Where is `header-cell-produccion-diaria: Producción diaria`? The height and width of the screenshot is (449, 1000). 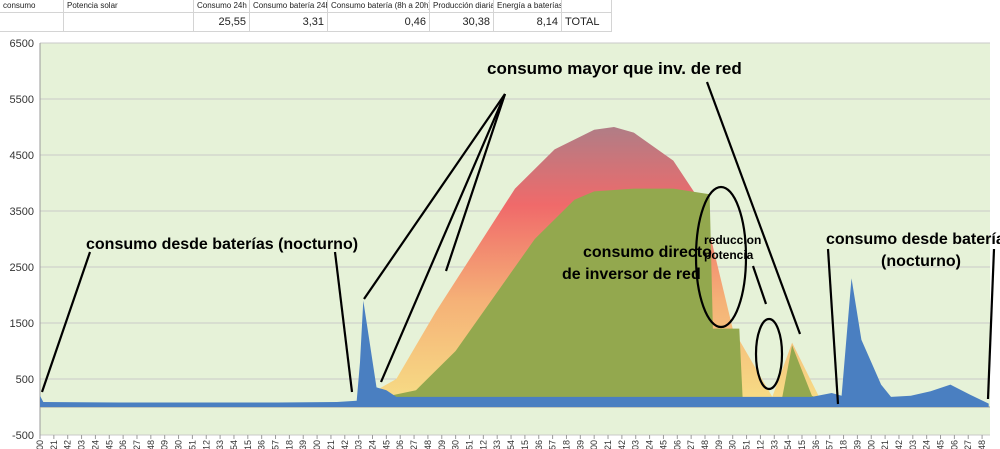
header-cell-produccion-diaria: Producción diaria is located at coordinates (462, 6).